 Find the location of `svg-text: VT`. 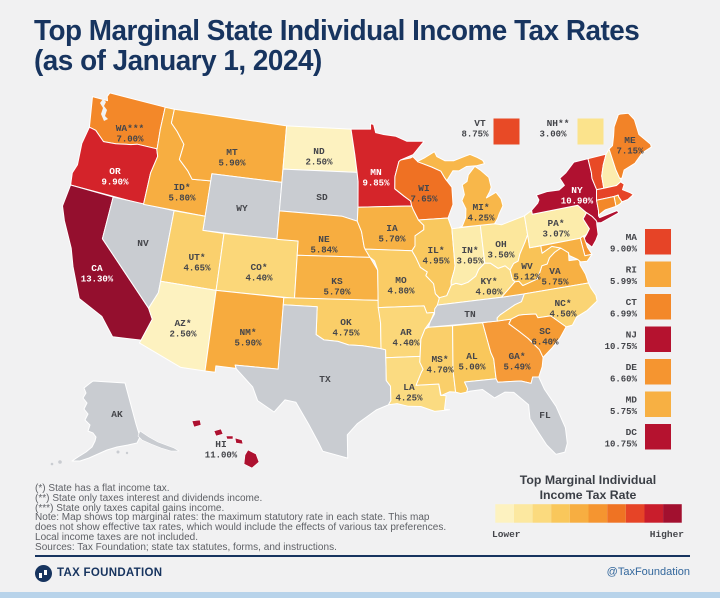

svg-text: VT is located at coordinates (480, 123).